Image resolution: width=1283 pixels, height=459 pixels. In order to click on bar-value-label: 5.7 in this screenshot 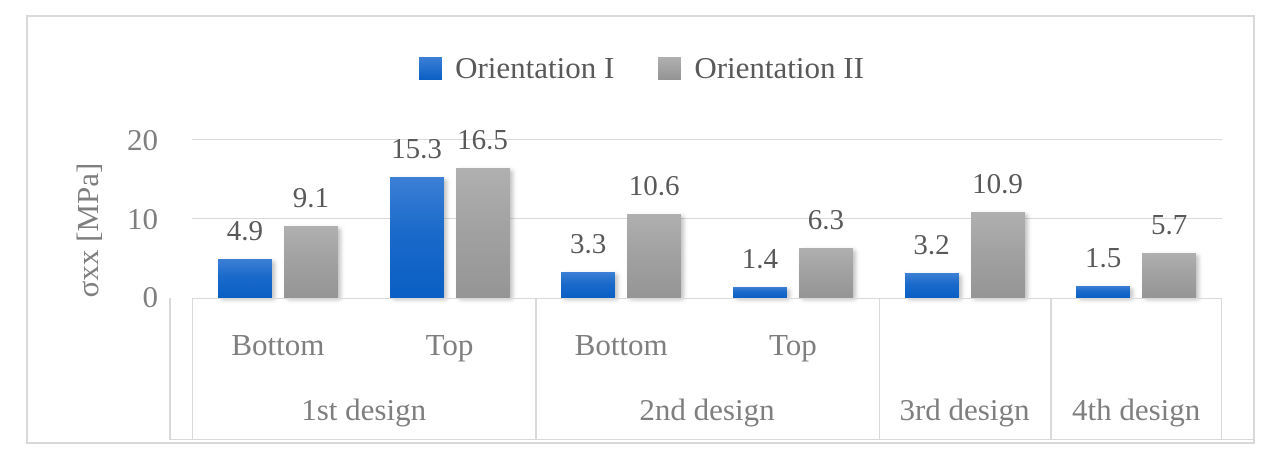, I will do `click(1169, 225)`.